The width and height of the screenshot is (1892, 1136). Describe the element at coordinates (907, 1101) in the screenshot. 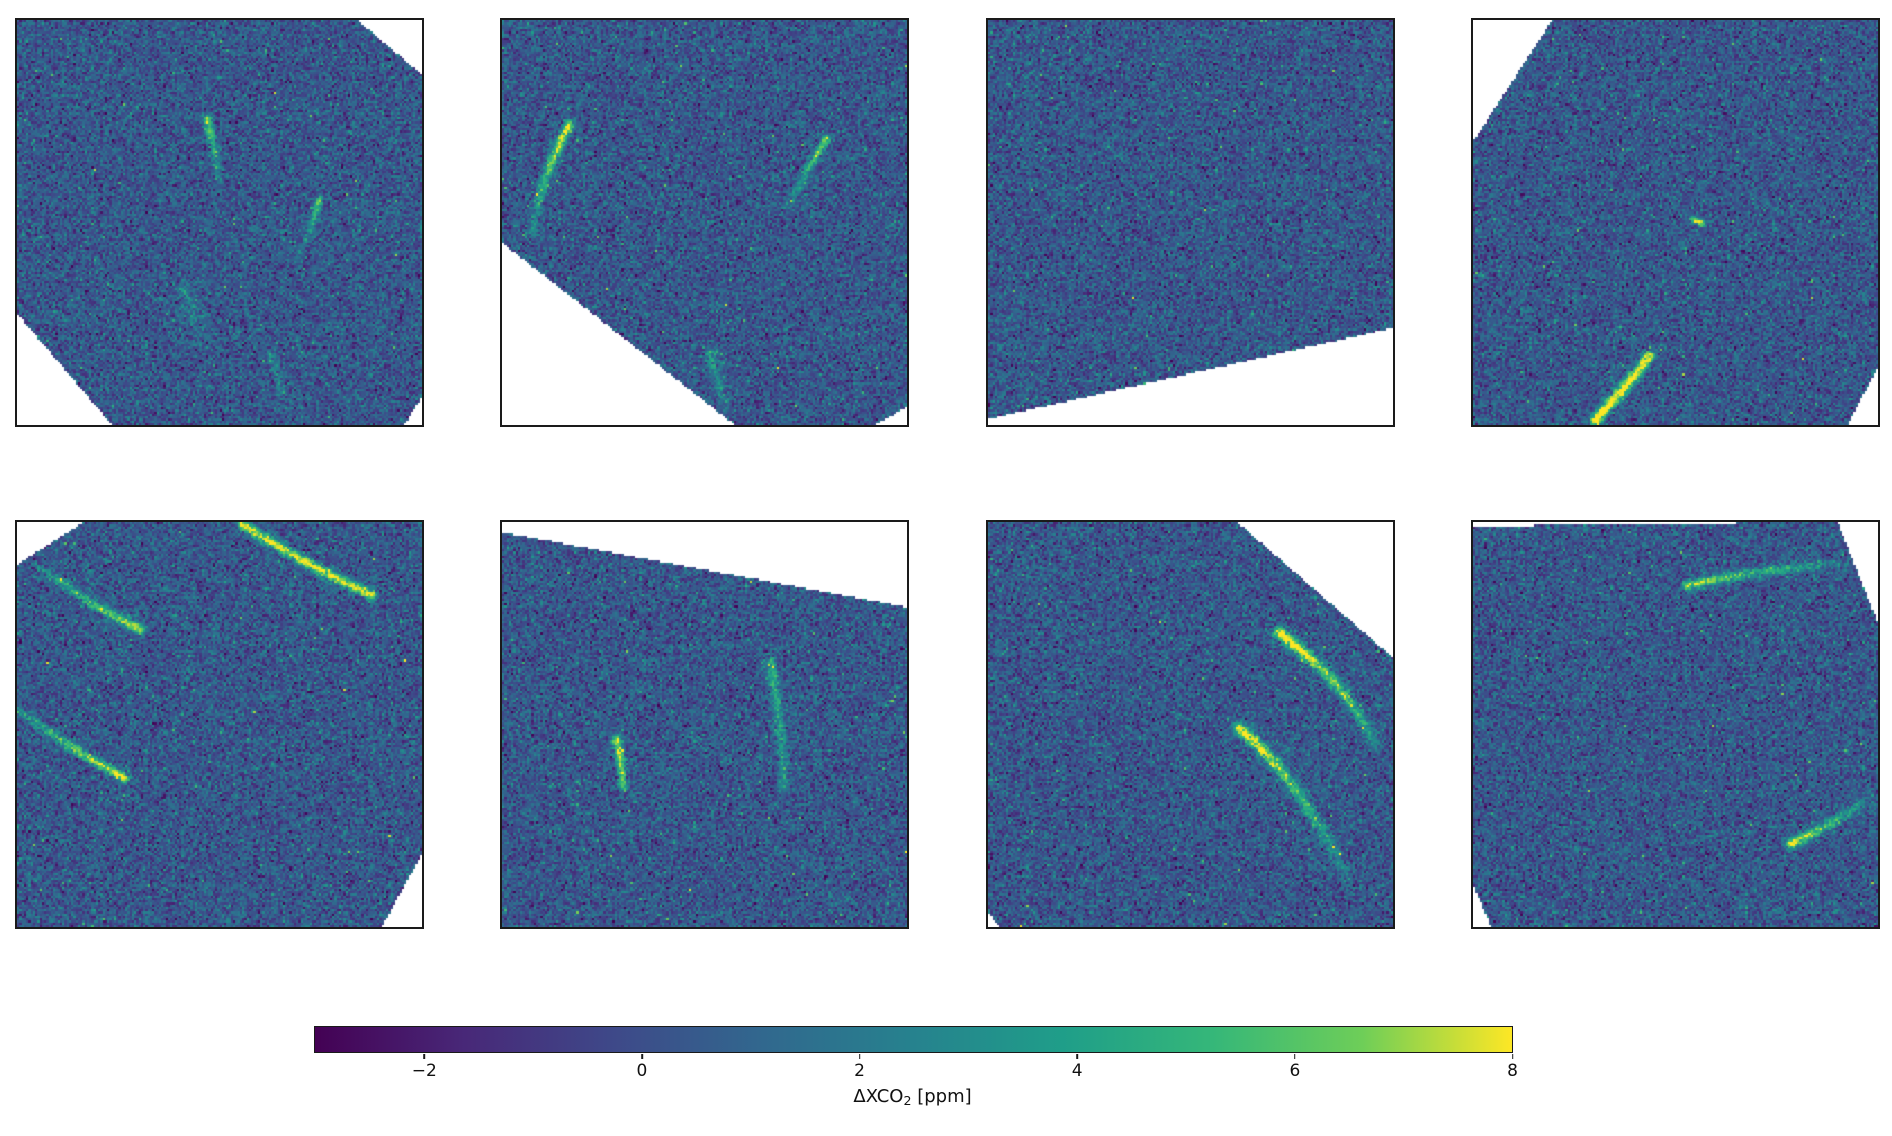

I see `colorbar-label-subscript: 2` at that location.